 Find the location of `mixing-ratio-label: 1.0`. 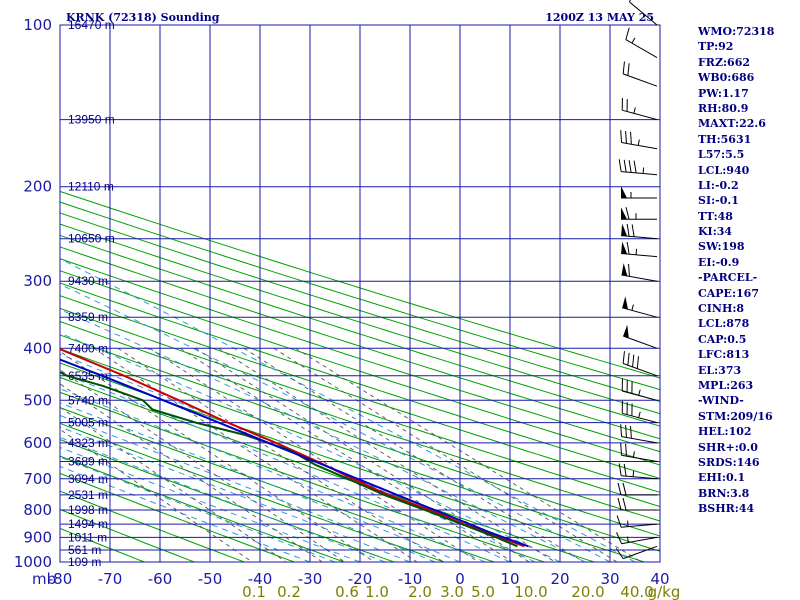

mixing-ratio-label: 1.0 is located at coordinates (377, 591).